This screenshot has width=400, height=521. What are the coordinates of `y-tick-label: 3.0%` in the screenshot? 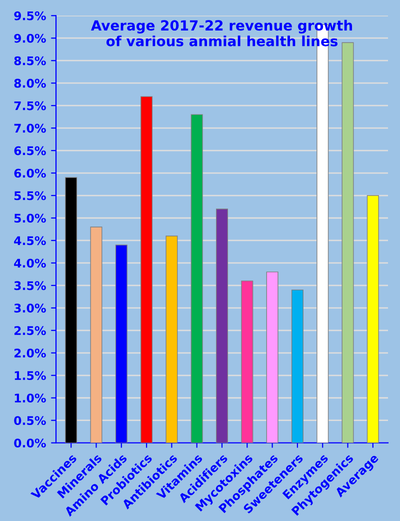 It's located at (30, 308).